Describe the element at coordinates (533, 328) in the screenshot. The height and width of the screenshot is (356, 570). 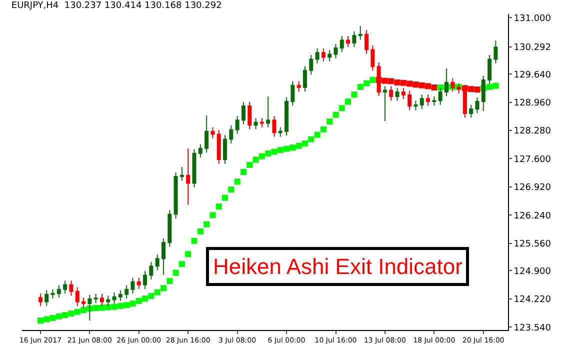
I see `y-tick-label: 123.540` at that location.